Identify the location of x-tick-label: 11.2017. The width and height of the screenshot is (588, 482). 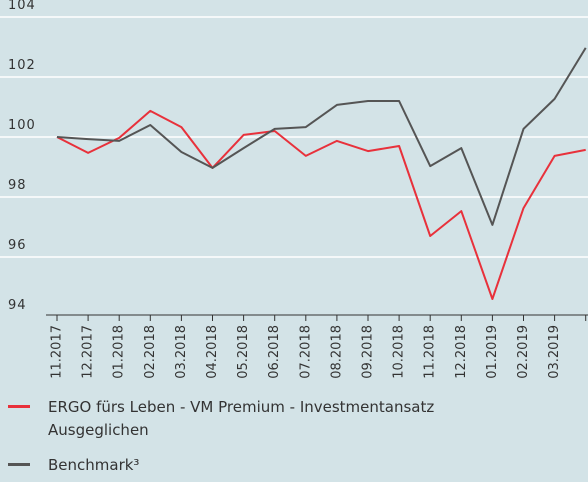
(57, 352).